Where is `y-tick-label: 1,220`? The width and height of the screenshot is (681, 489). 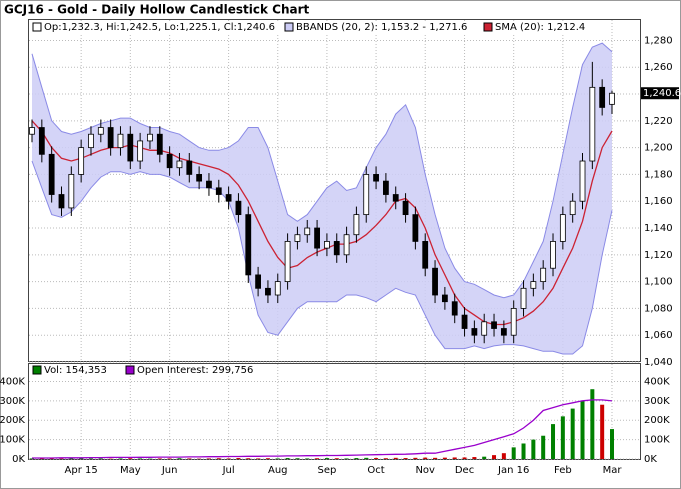
y-tick-label: 1,220 is located at coordinates (658, 121).